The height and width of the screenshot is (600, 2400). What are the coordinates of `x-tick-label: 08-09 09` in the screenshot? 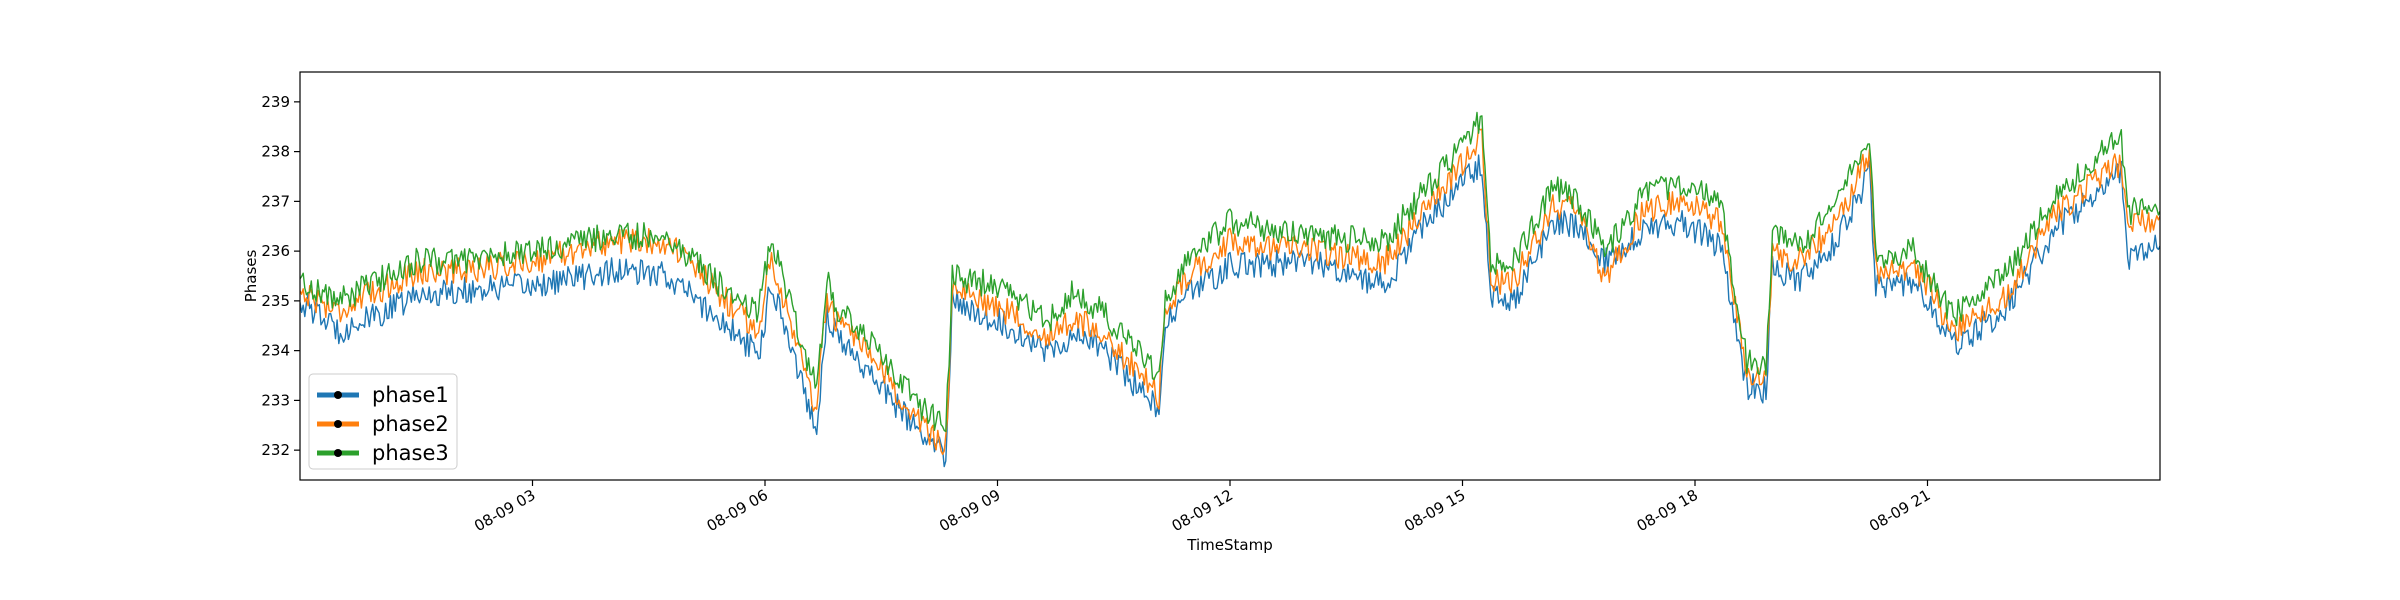 It's located at (969, 510).